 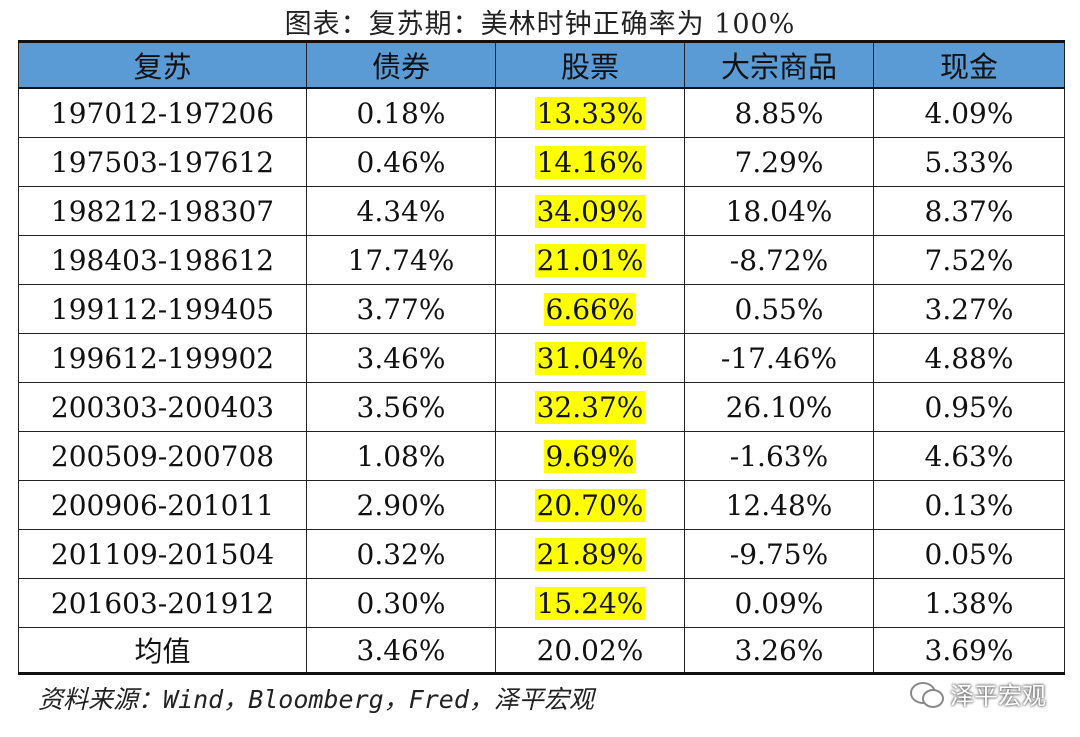 I want to click on cell-cash: 1.38%, so click(x=969, y=603).